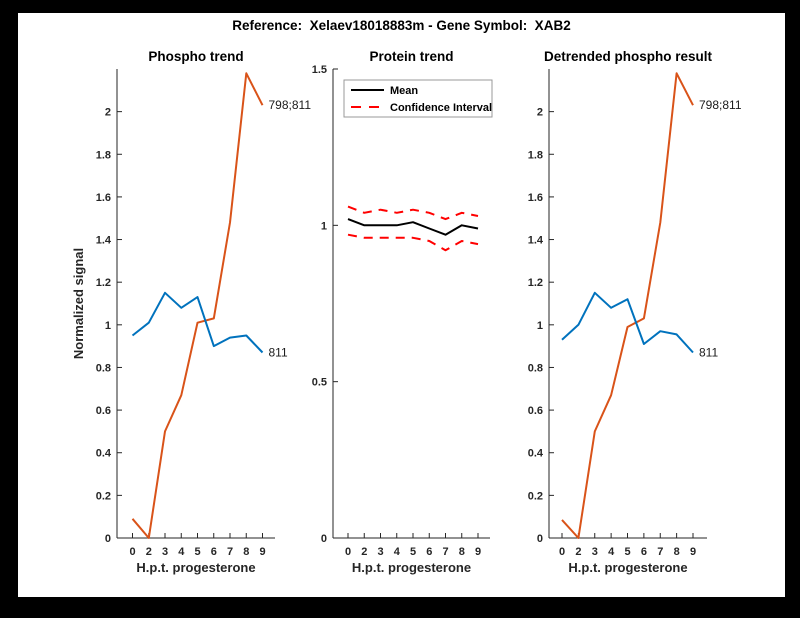 This screenshot has height=618, width=800. Describe the element at coordinates (319, 70) in the screenshot. I see `y-tick-label: 1.5` at that location.